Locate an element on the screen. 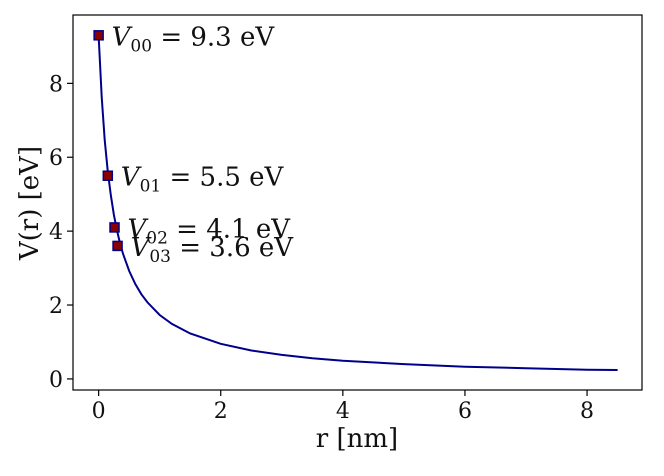  y-tick-label: 4 is located at coordinates (56, 232).